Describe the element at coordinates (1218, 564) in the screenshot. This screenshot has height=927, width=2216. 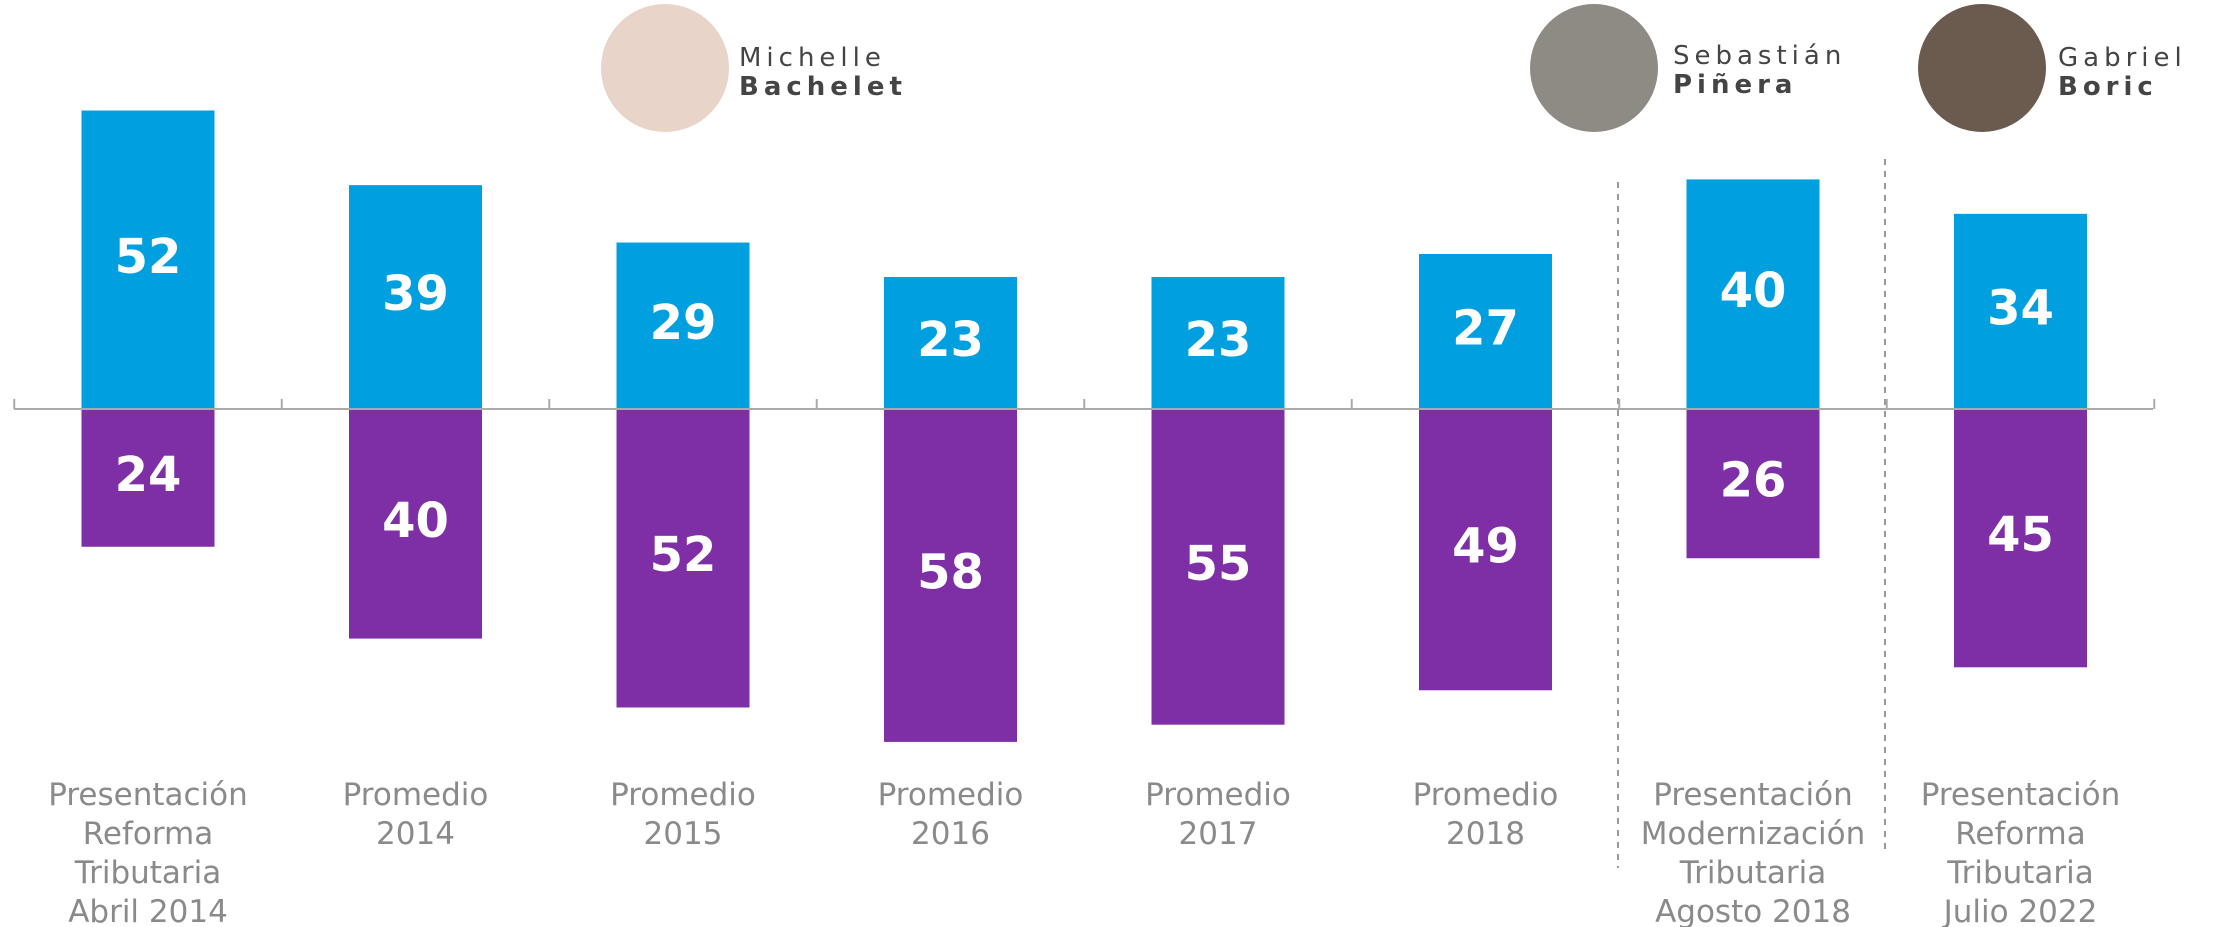
I see `value-label: 55` at that location.